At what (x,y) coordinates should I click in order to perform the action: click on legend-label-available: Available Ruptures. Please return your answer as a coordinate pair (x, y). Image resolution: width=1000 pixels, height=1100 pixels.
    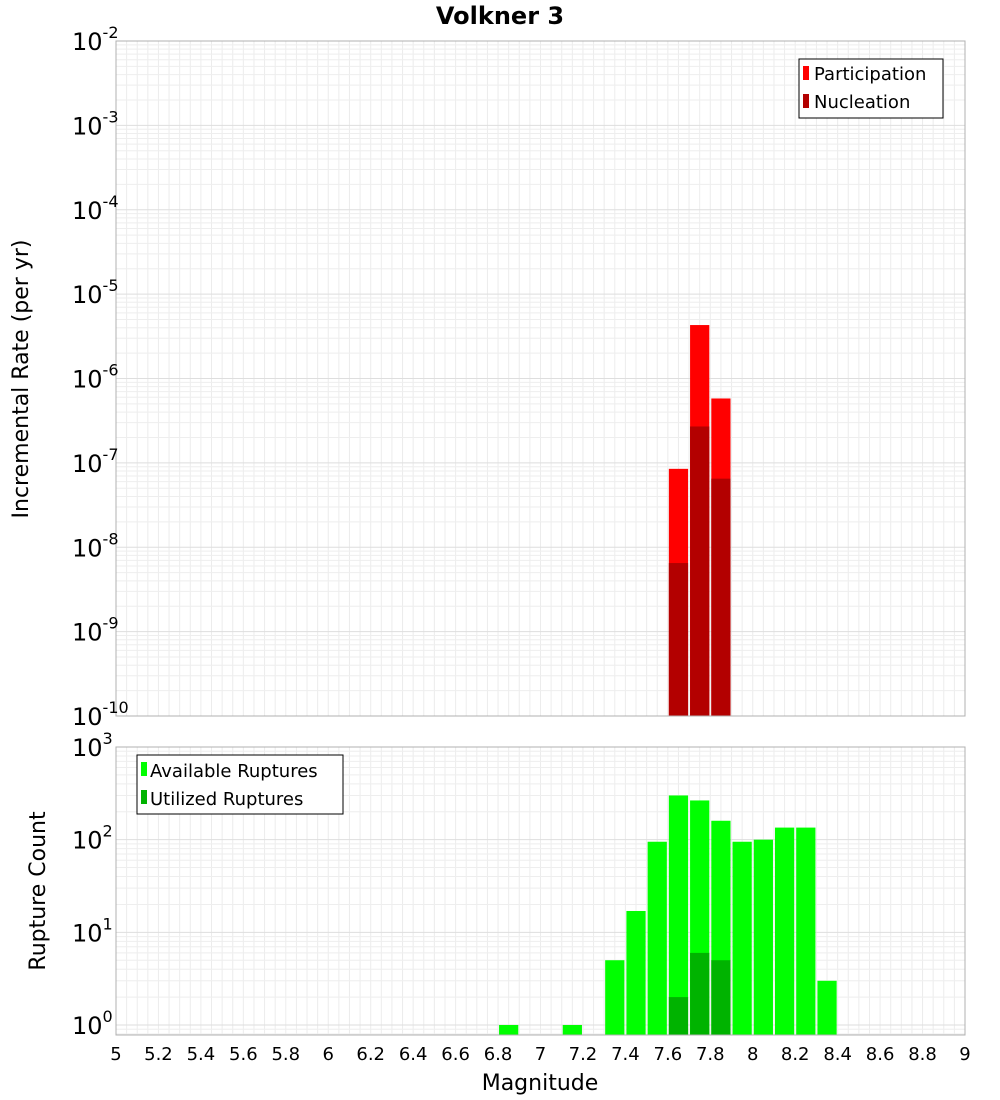
    Looking at the image, I should click on (234, 771).